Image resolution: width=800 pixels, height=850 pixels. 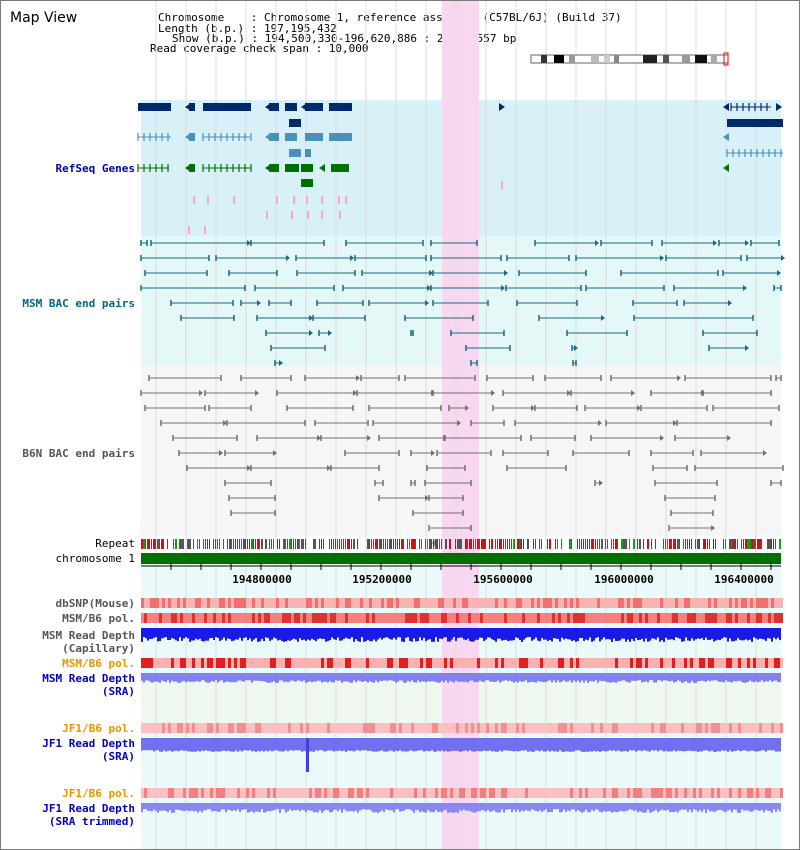 I want to click on track-label-b6n-bac: B6N BAC end pairs, so click(x=78, y=453).